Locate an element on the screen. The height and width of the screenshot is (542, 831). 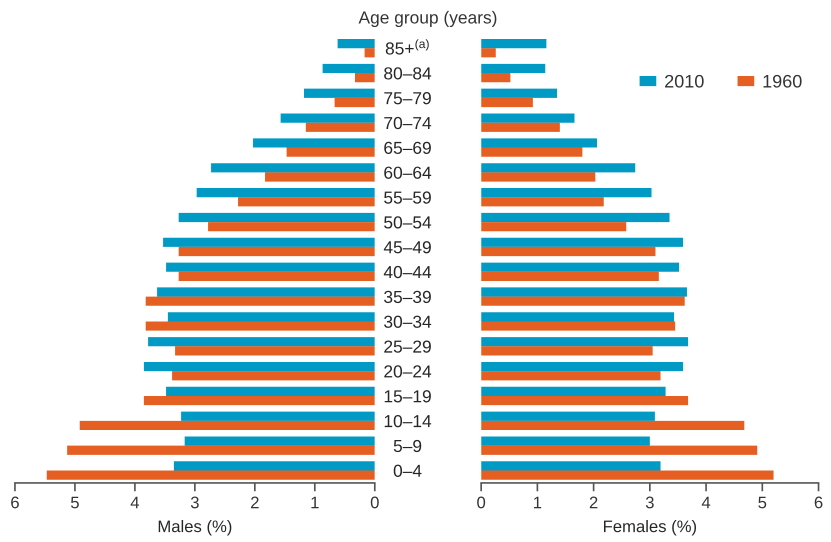
y-tick-label: 10–14 is located at coordinates (408, 421).